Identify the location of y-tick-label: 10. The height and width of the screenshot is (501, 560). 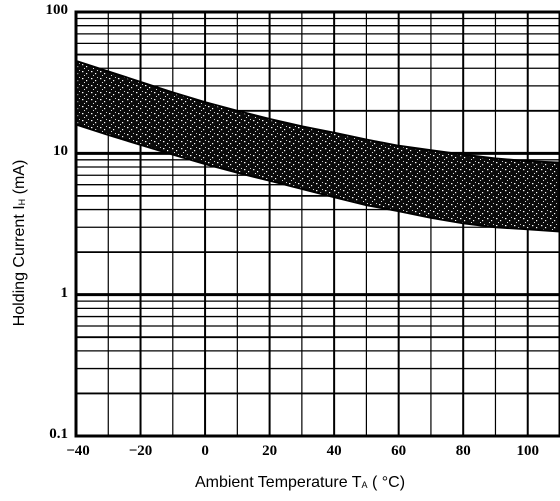
(60, 151).